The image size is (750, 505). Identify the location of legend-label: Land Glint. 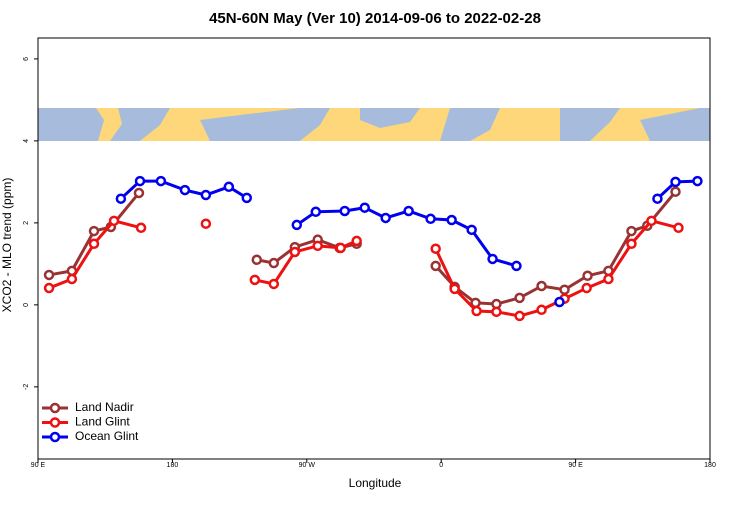
(102, 422).